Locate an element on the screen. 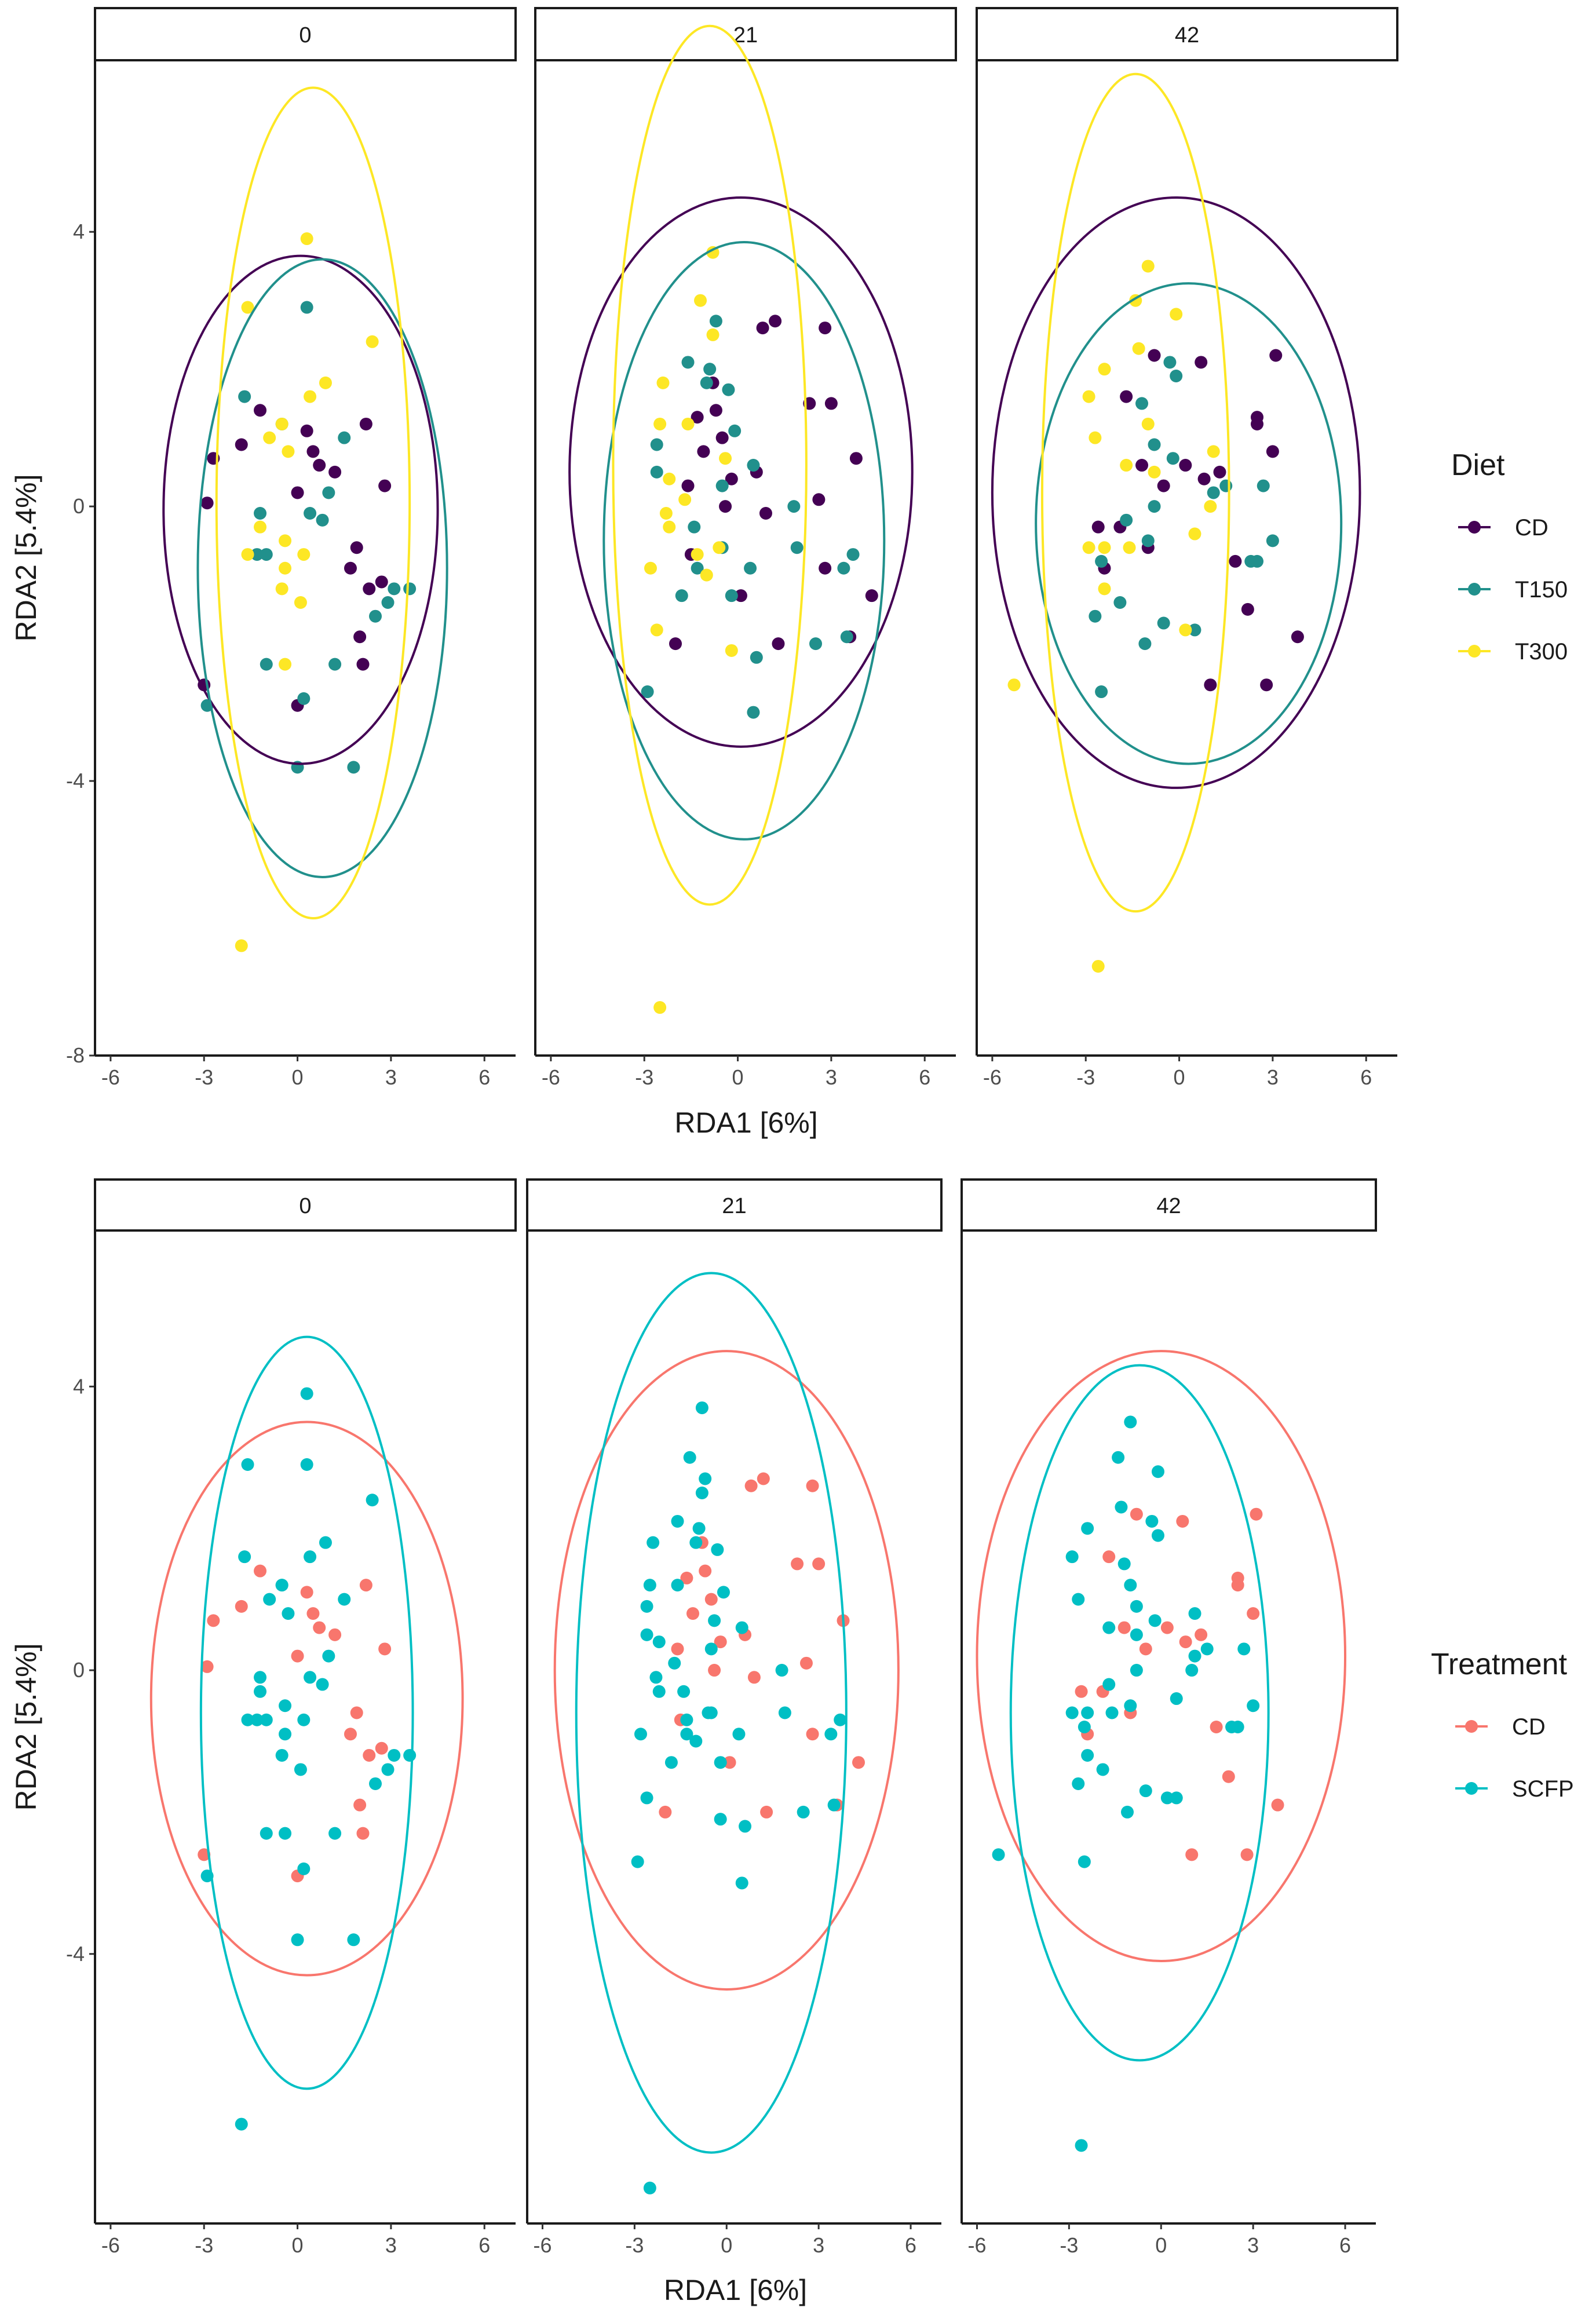  x-tick-label: 0 is located at coordinates (727, 2245).